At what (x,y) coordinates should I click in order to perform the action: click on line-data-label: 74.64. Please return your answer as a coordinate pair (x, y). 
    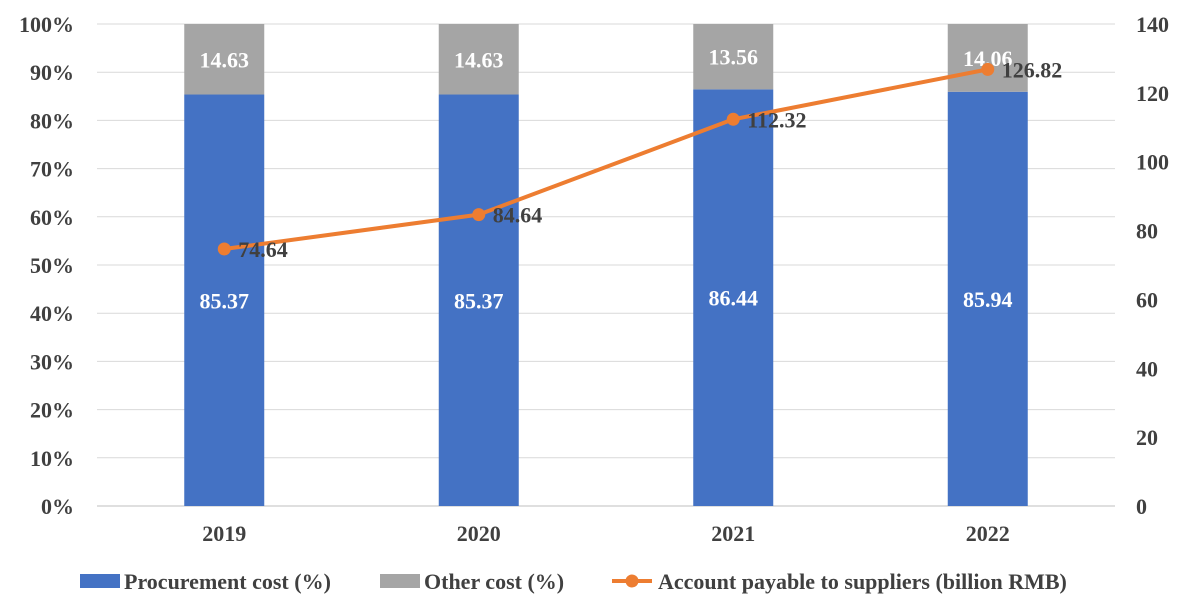
    Looking at the image, I should click on (263, 249).